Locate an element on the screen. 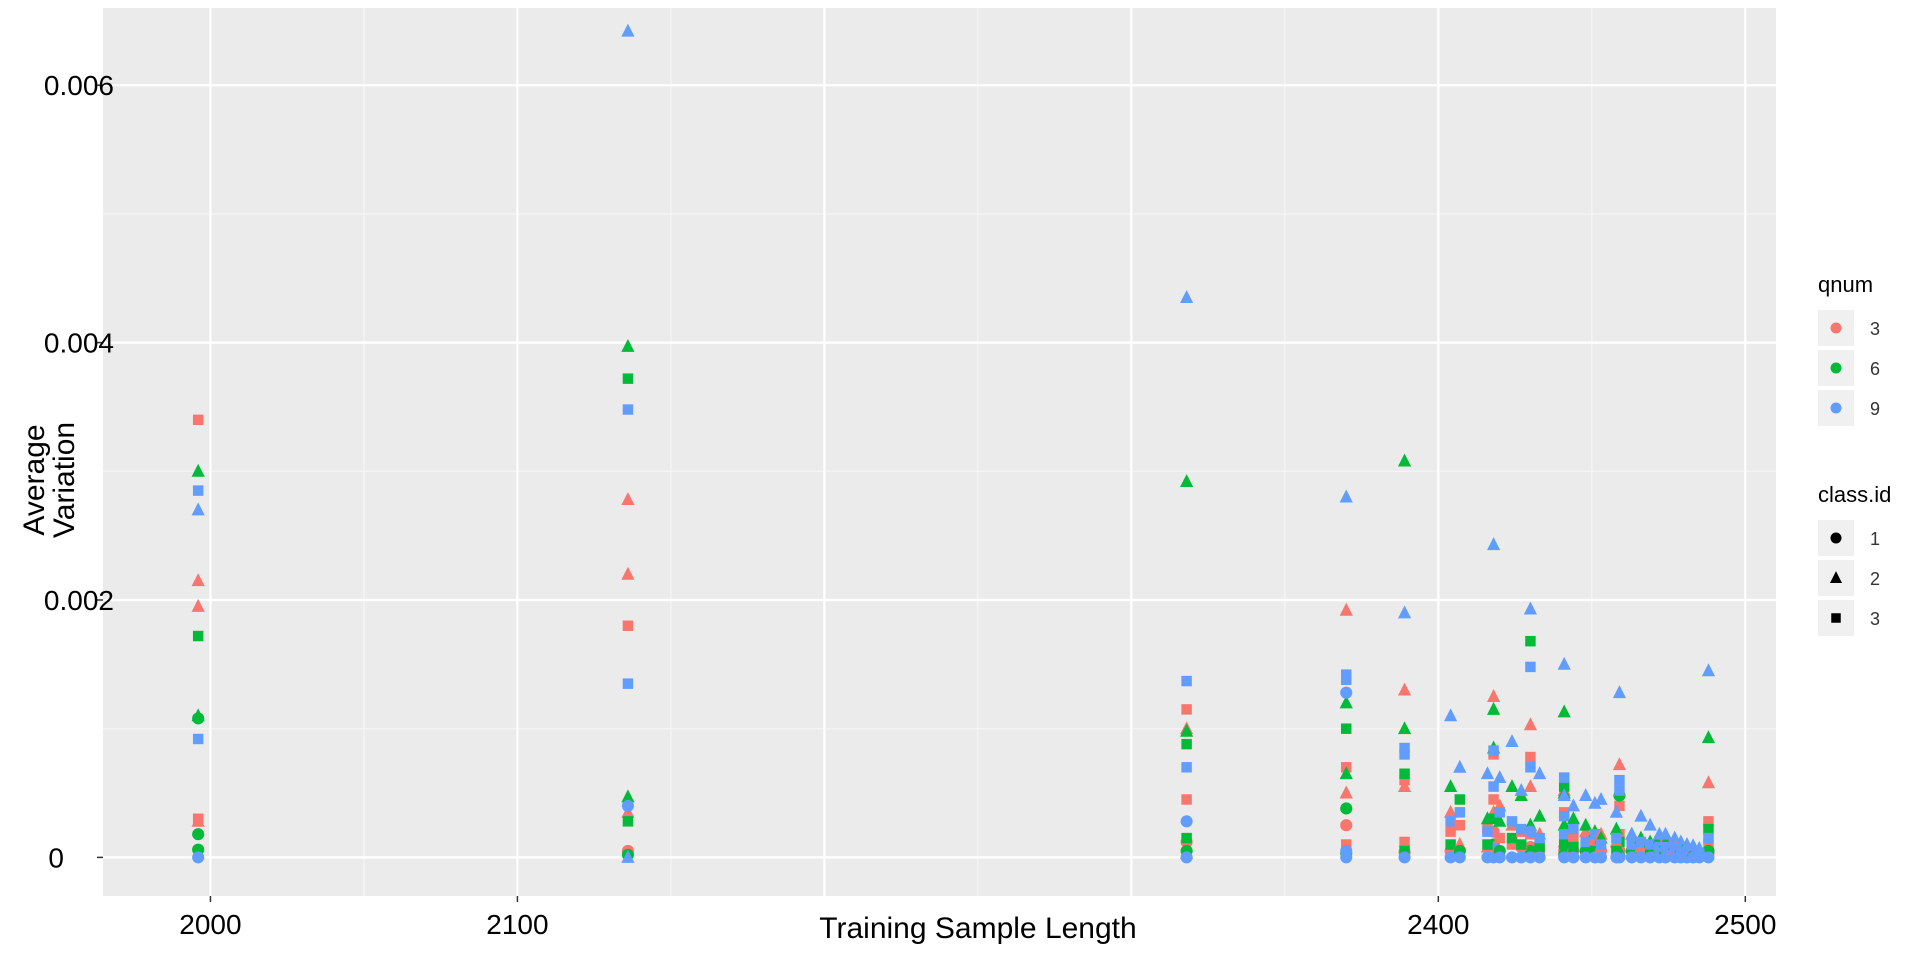 The image size is (1912, 964). x-axis-title: Training Sample Length is located at coordinates (977, 928).